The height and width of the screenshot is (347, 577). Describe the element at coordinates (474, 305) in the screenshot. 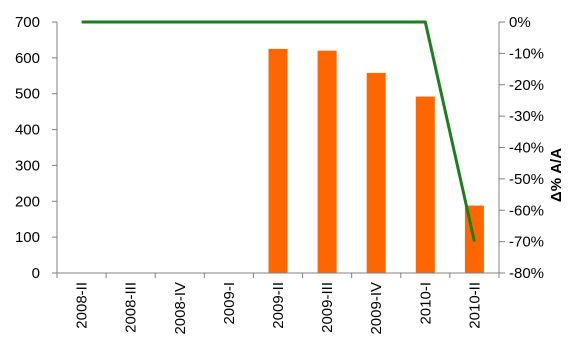

I see `x-tick-label: 2010-II` at that location.